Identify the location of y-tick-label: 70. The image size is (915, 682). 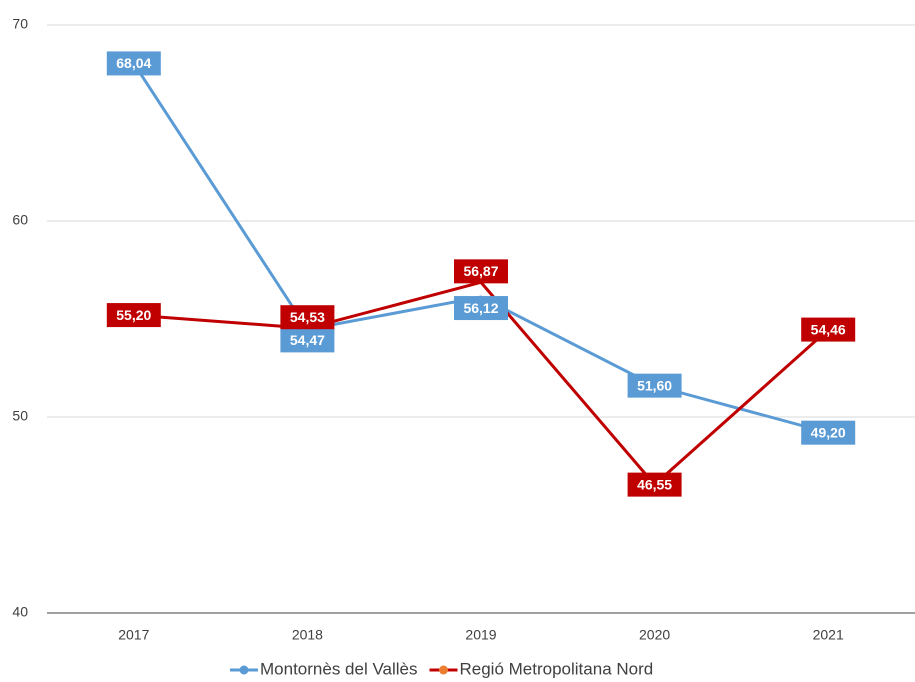
(20, 24).